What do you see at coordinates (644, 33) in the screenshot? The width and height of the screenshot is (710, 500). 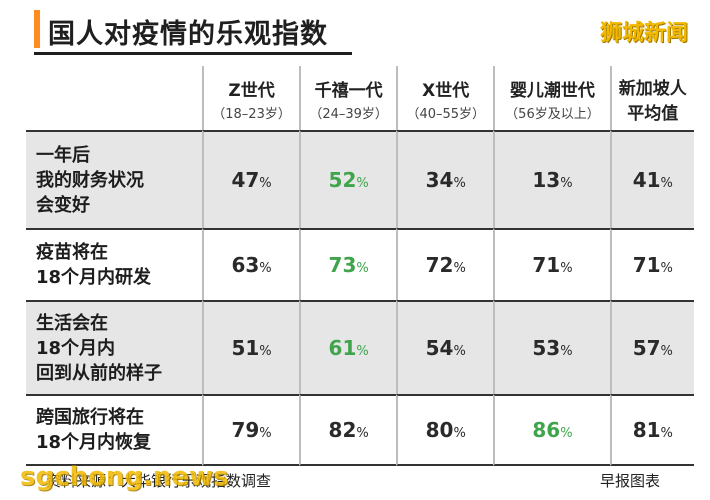 I see `watermark-top: 狮城新闻` at bounding box center [644, 33].